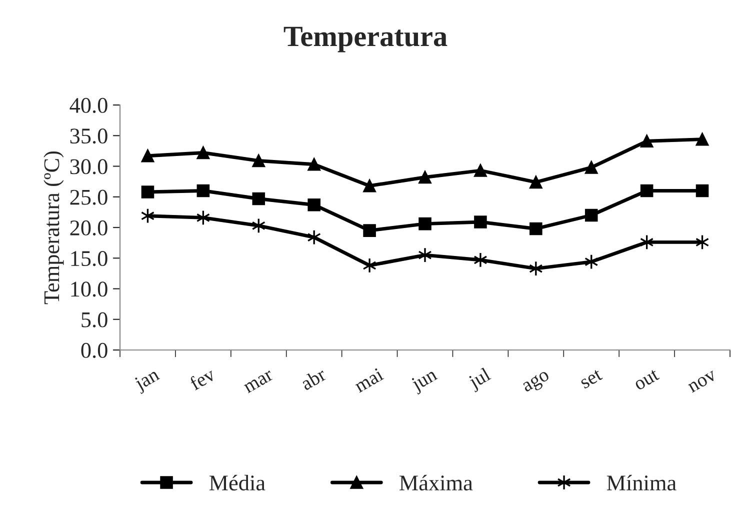 The image size is (731, 515). What do you see at coordinates (89, 258) in the screenshot?
I see `y-tick-label: 15.0` at bounding box center [89, 258].